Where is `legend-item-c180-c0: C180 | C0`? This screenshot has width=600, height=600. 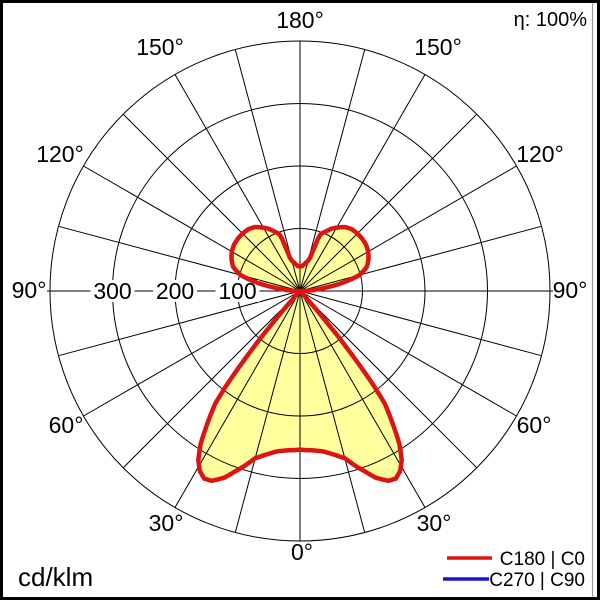
legend-item-c180-c0: C180 | C0 is located at coordinates (516, 559).